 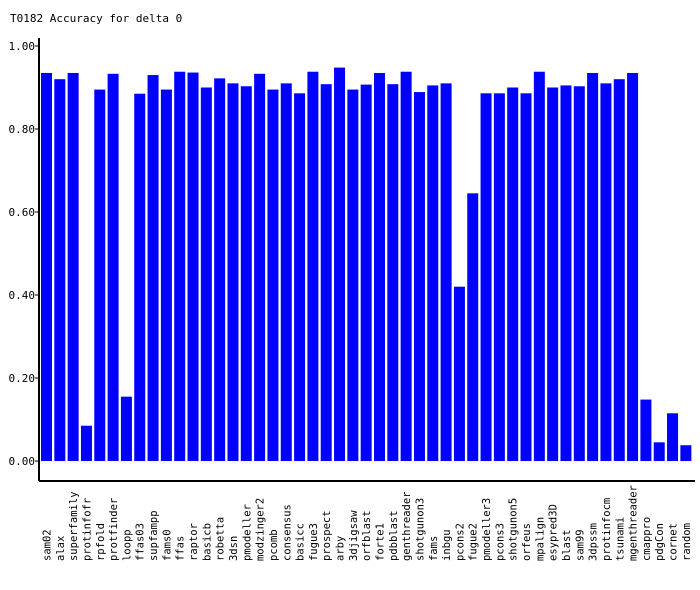 I want to click on x-tick-label: protinfocm, so click(x=607, y=529).